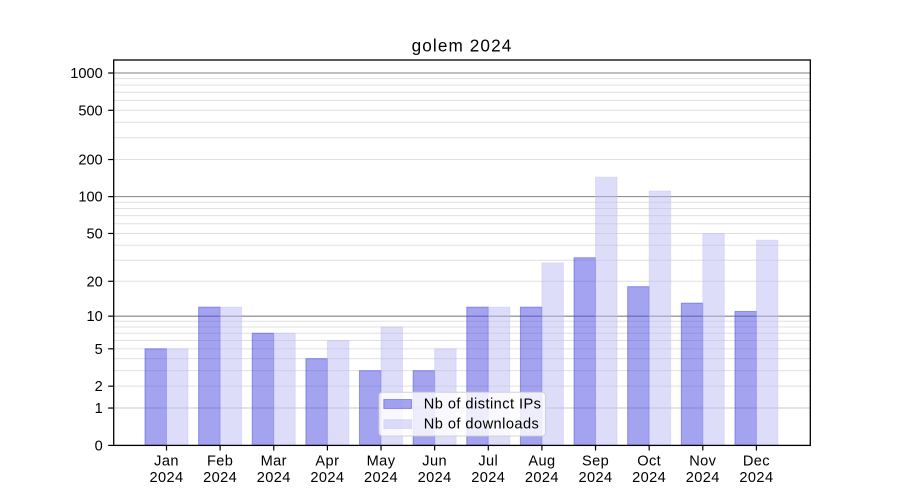  What do you see at coordinates (94, 234) in the screenshot?
I see `svg-text: 50` at bounding box center [94, 234].